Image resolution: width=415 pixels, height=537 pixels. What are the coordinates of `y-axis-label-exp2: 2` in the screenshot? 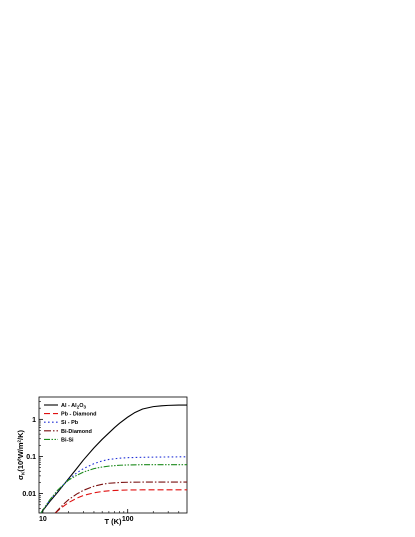 It's located at (19, 440).